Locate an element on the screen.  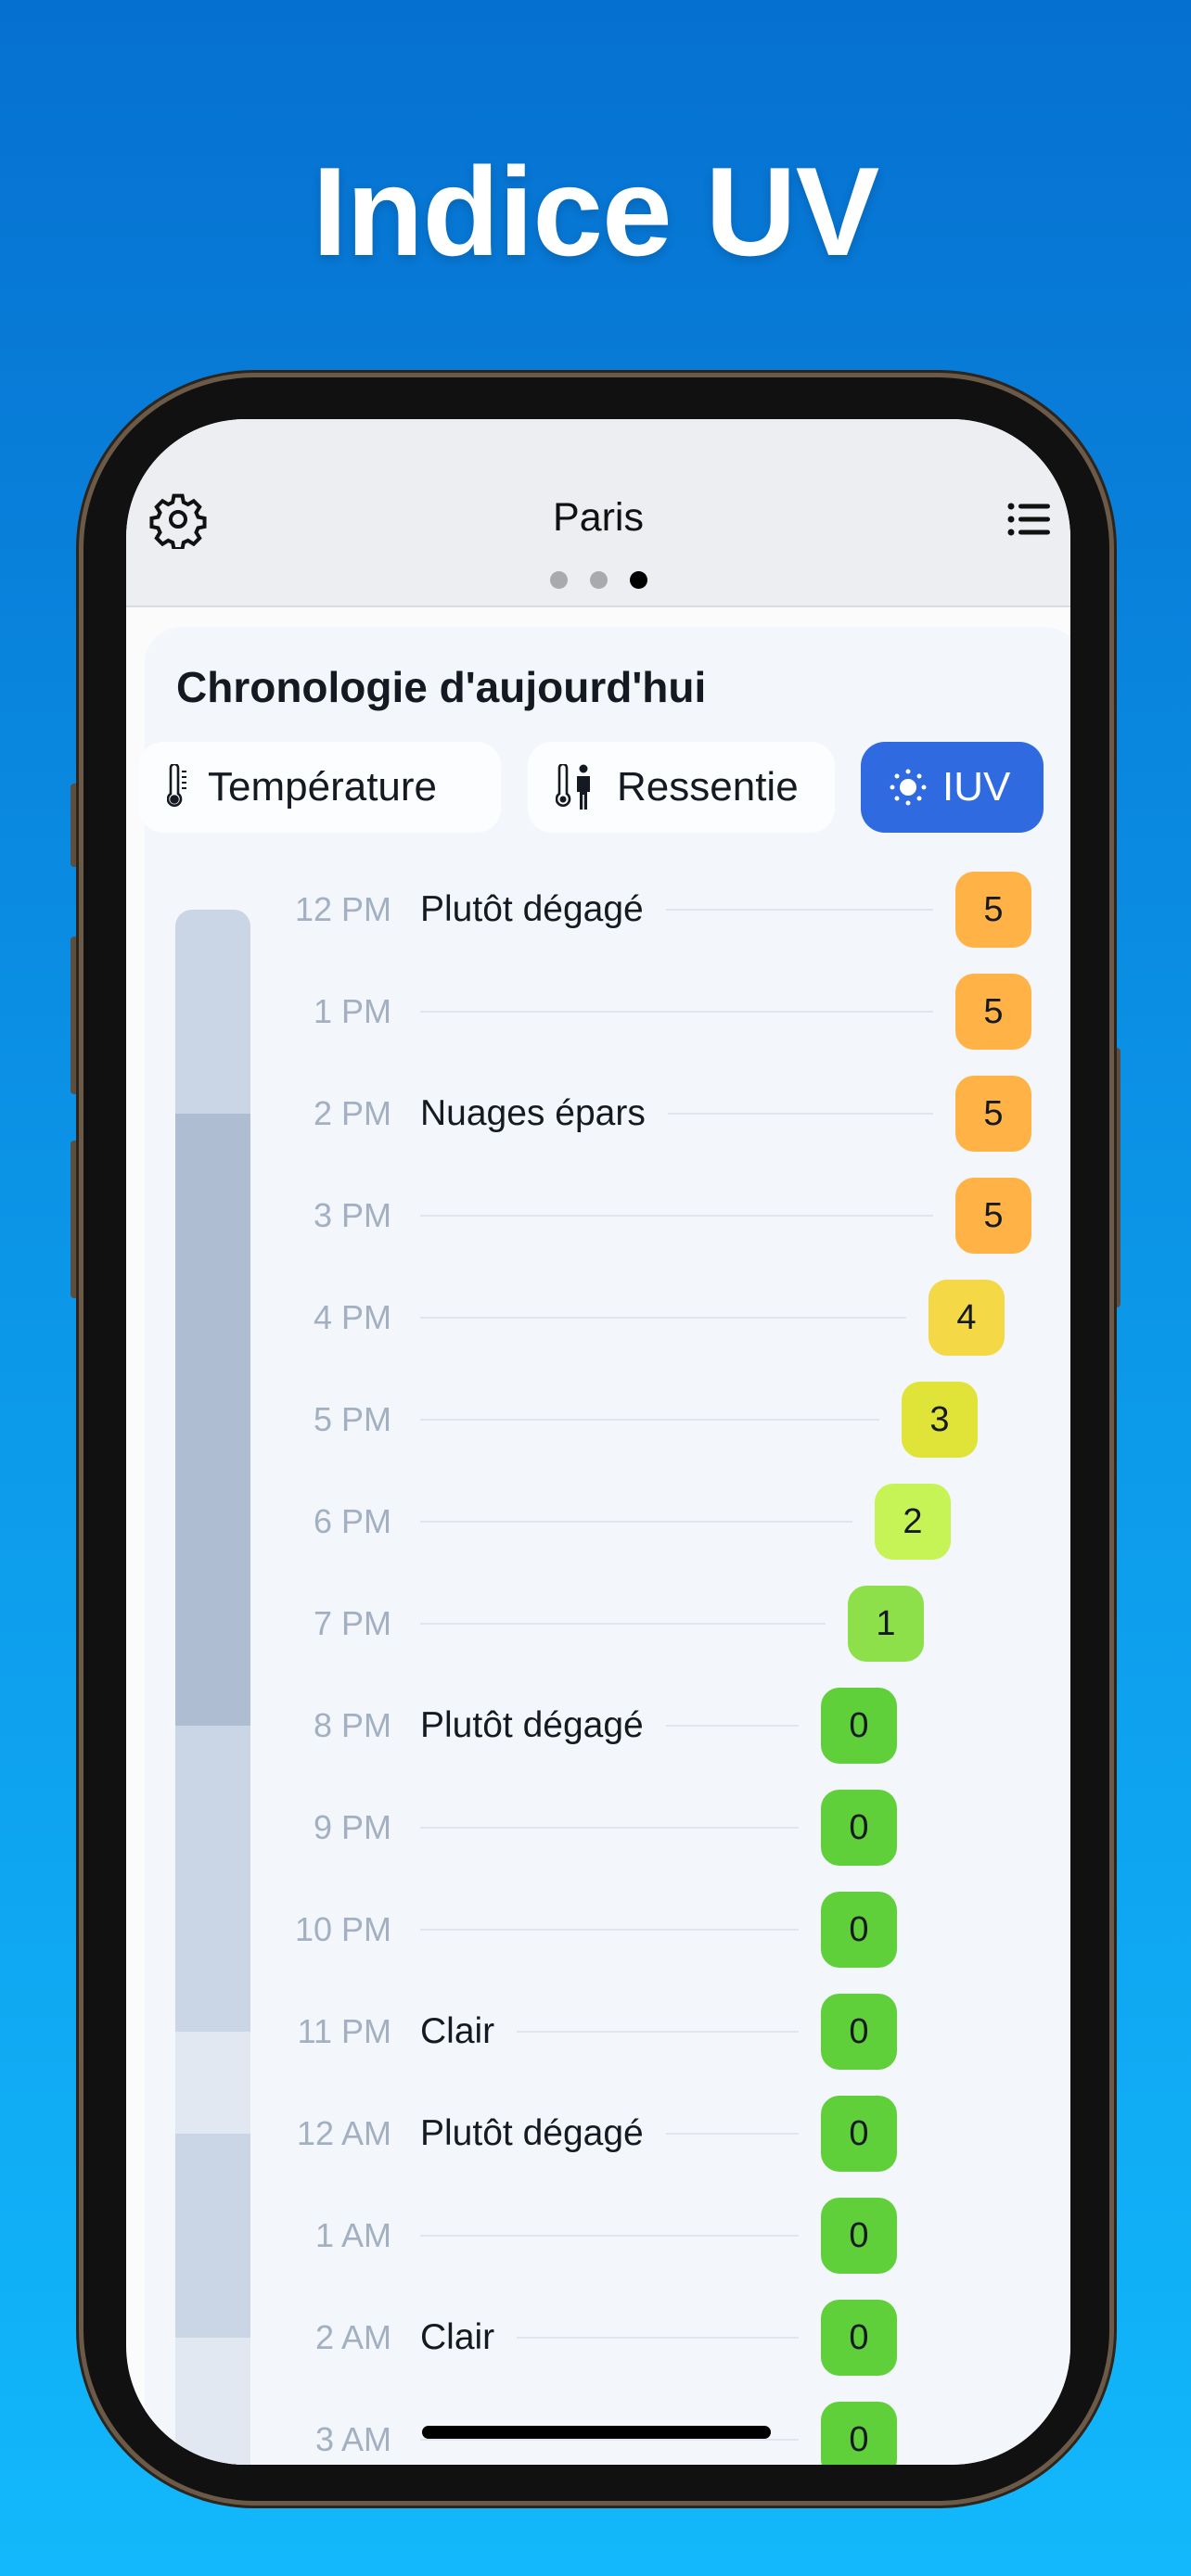
row-time: 10 PM is located at coordinates (342, 1929).